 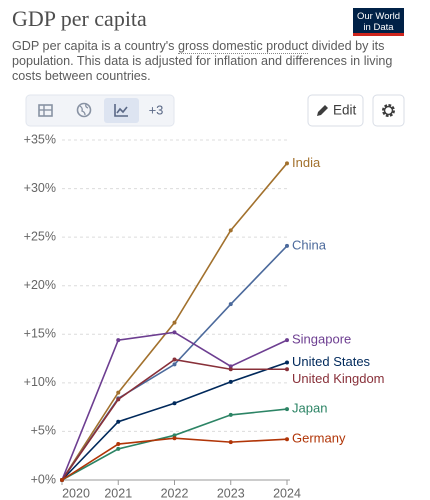 I want to click on edit-button: Edit, so click(x=335, y=110).